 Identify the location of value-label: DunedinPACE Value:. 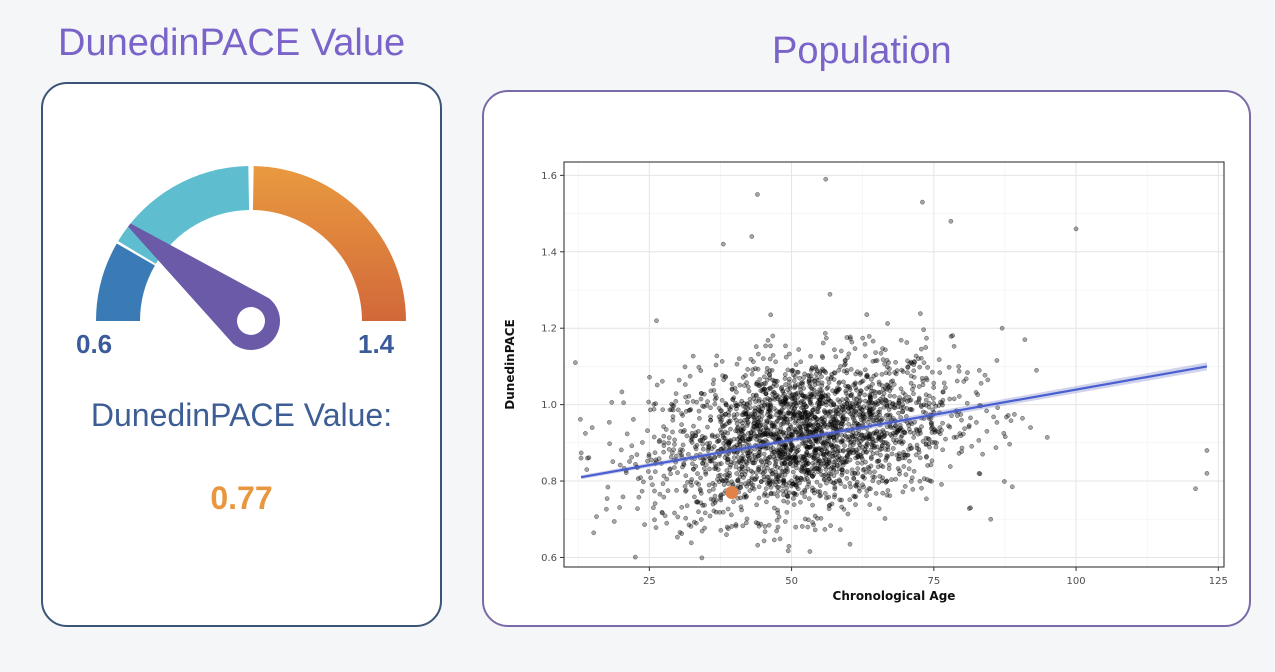
(241, 415).